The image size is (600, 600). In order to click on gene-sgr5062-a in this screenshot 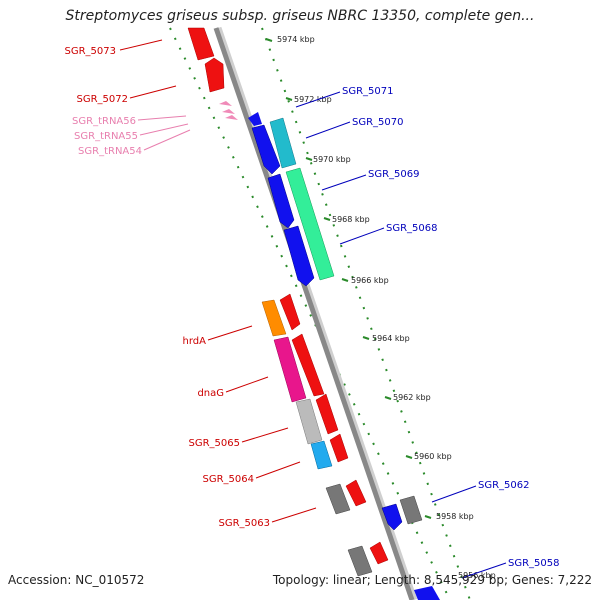, I will do `click(392, 517)`.